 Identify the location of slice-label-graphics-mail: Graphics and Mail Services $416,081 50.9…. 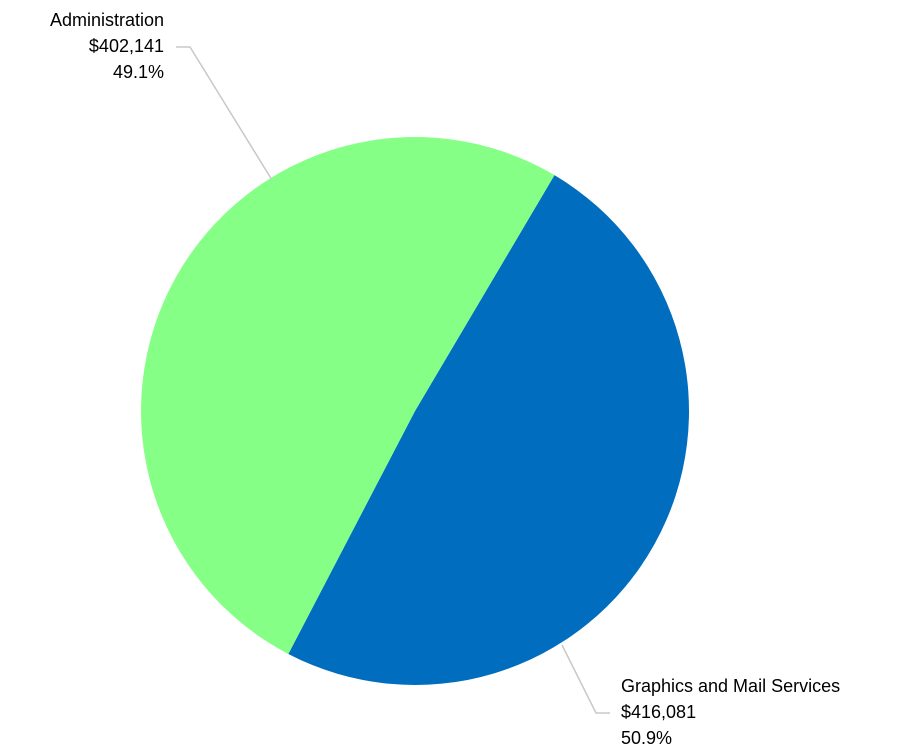
(700, 696).